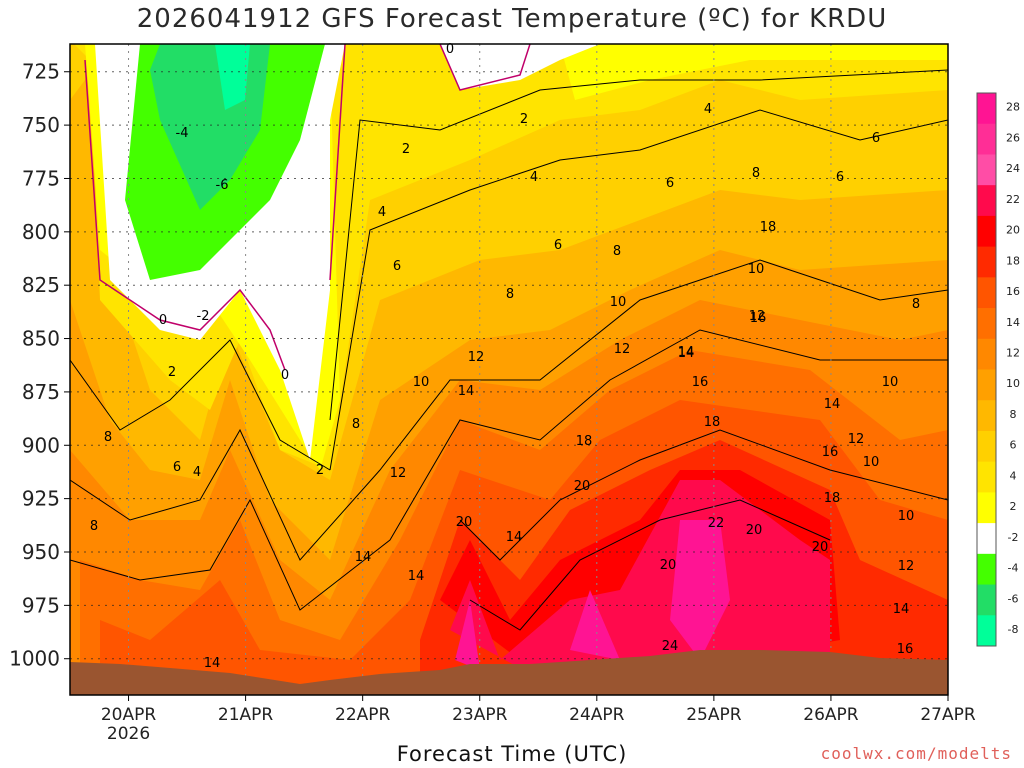 Image resolution: width=1024 pixels, height=768 pixels. I want to click on contour-label-16: 6, so click(558, 245).